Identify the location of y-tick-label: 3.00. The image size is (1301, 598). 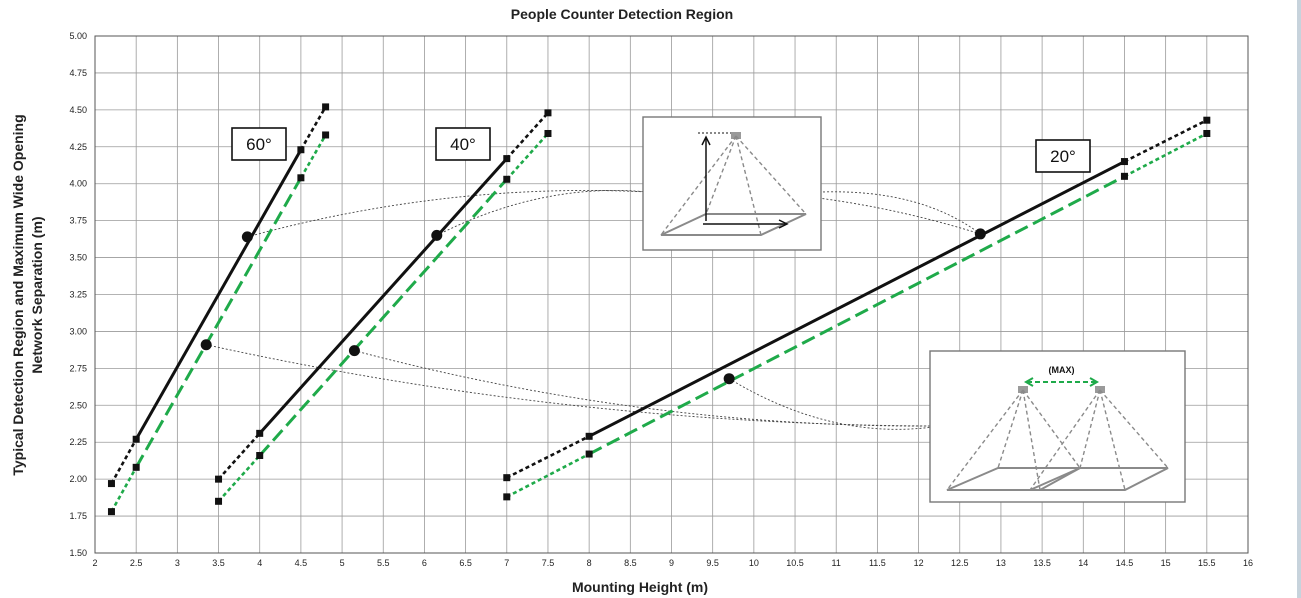
(78, 331).